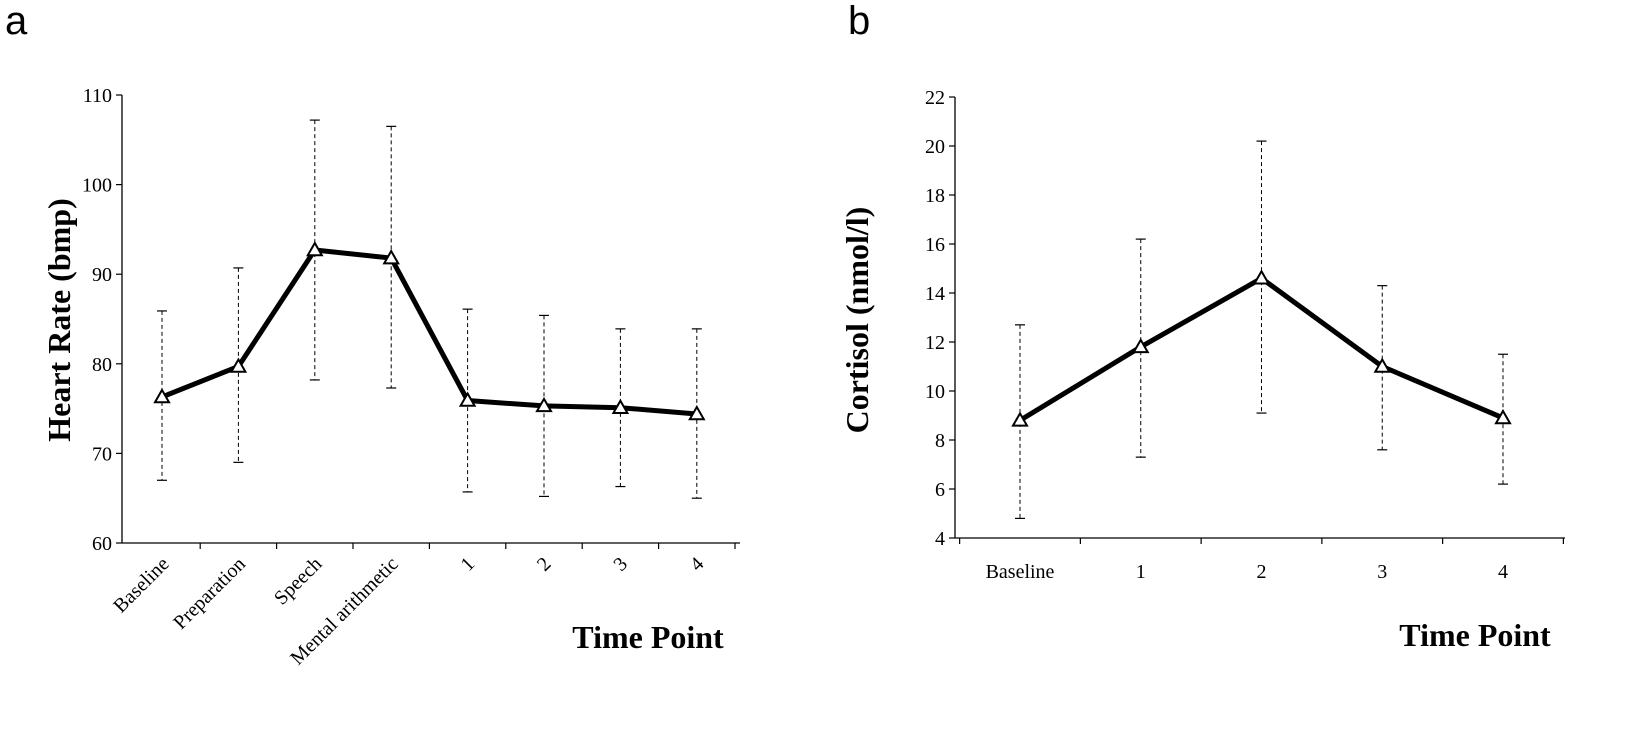 The height and width of the screenshot is (748, 1650). I want to click on y-tick-label: 8, so click(940, 441).